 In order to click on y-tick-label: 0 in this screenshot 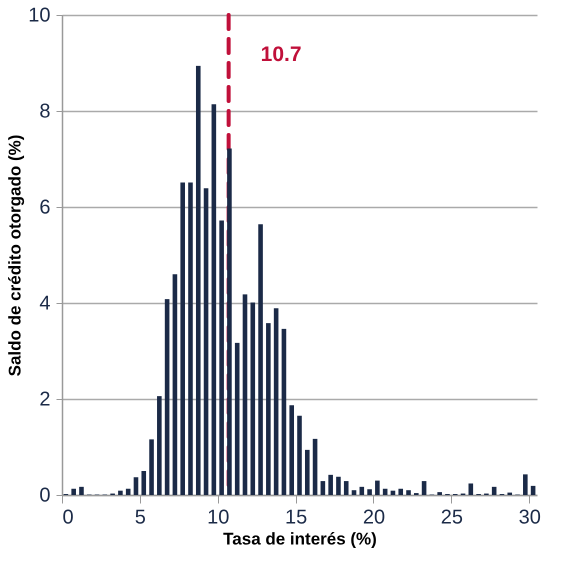, I will do `click(44, 495)`.